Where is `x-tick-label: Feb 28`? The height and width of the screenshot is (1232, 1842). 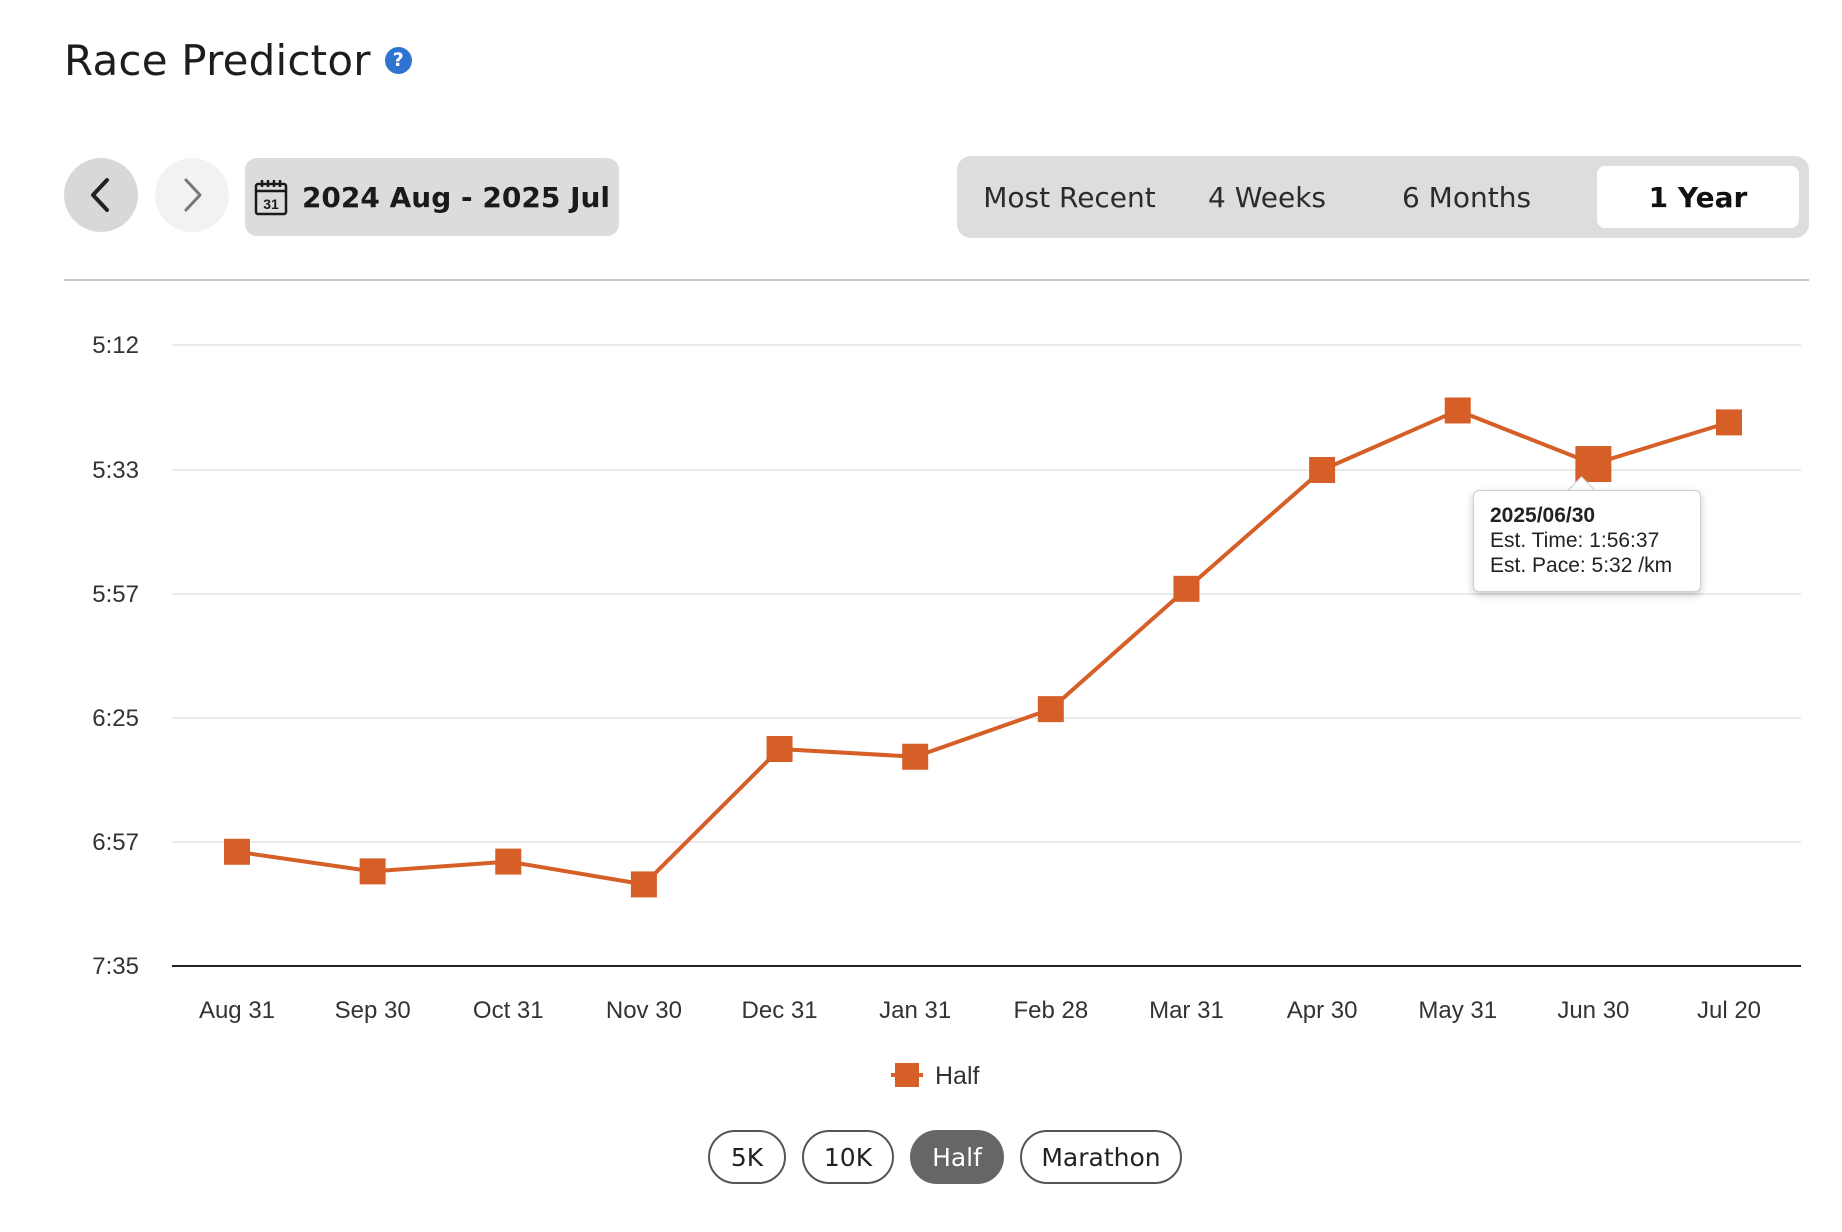 x-tick-label: Feb 28 is located at coordinates (1050, 1010).